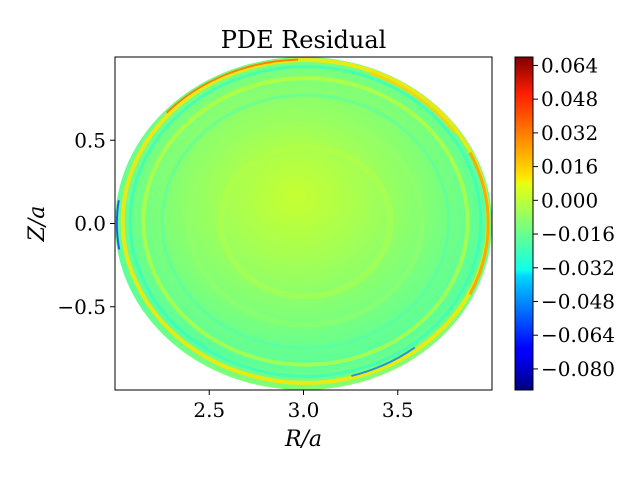 The height and width of the screenshot is (480, 640). I want to click on colorbar, so click(524, 223).